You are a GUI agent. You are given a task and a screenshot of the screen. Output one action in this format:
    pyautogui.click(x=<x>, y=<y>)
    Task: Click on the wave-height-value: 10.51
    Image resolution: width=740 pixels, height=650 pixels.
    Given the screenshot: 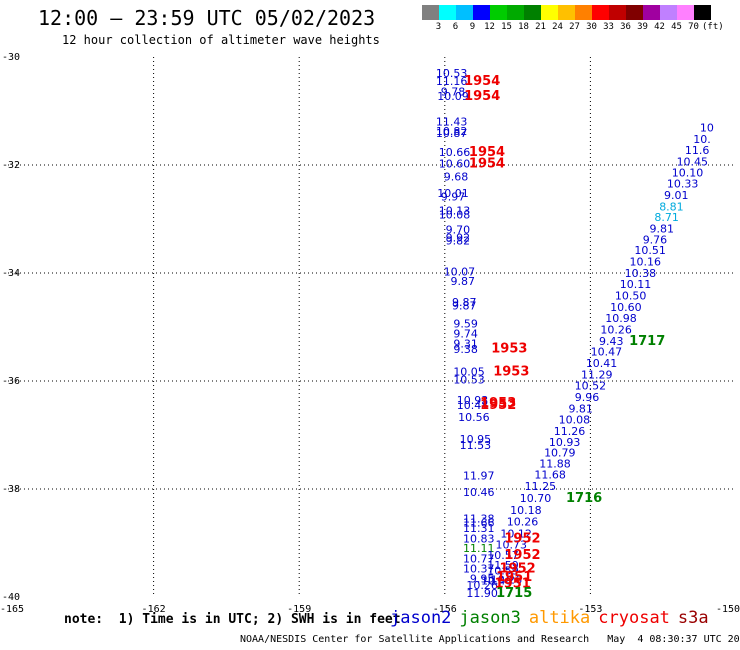 What is the action you would take?
    pyautogui.click(x=650, y=250)
    